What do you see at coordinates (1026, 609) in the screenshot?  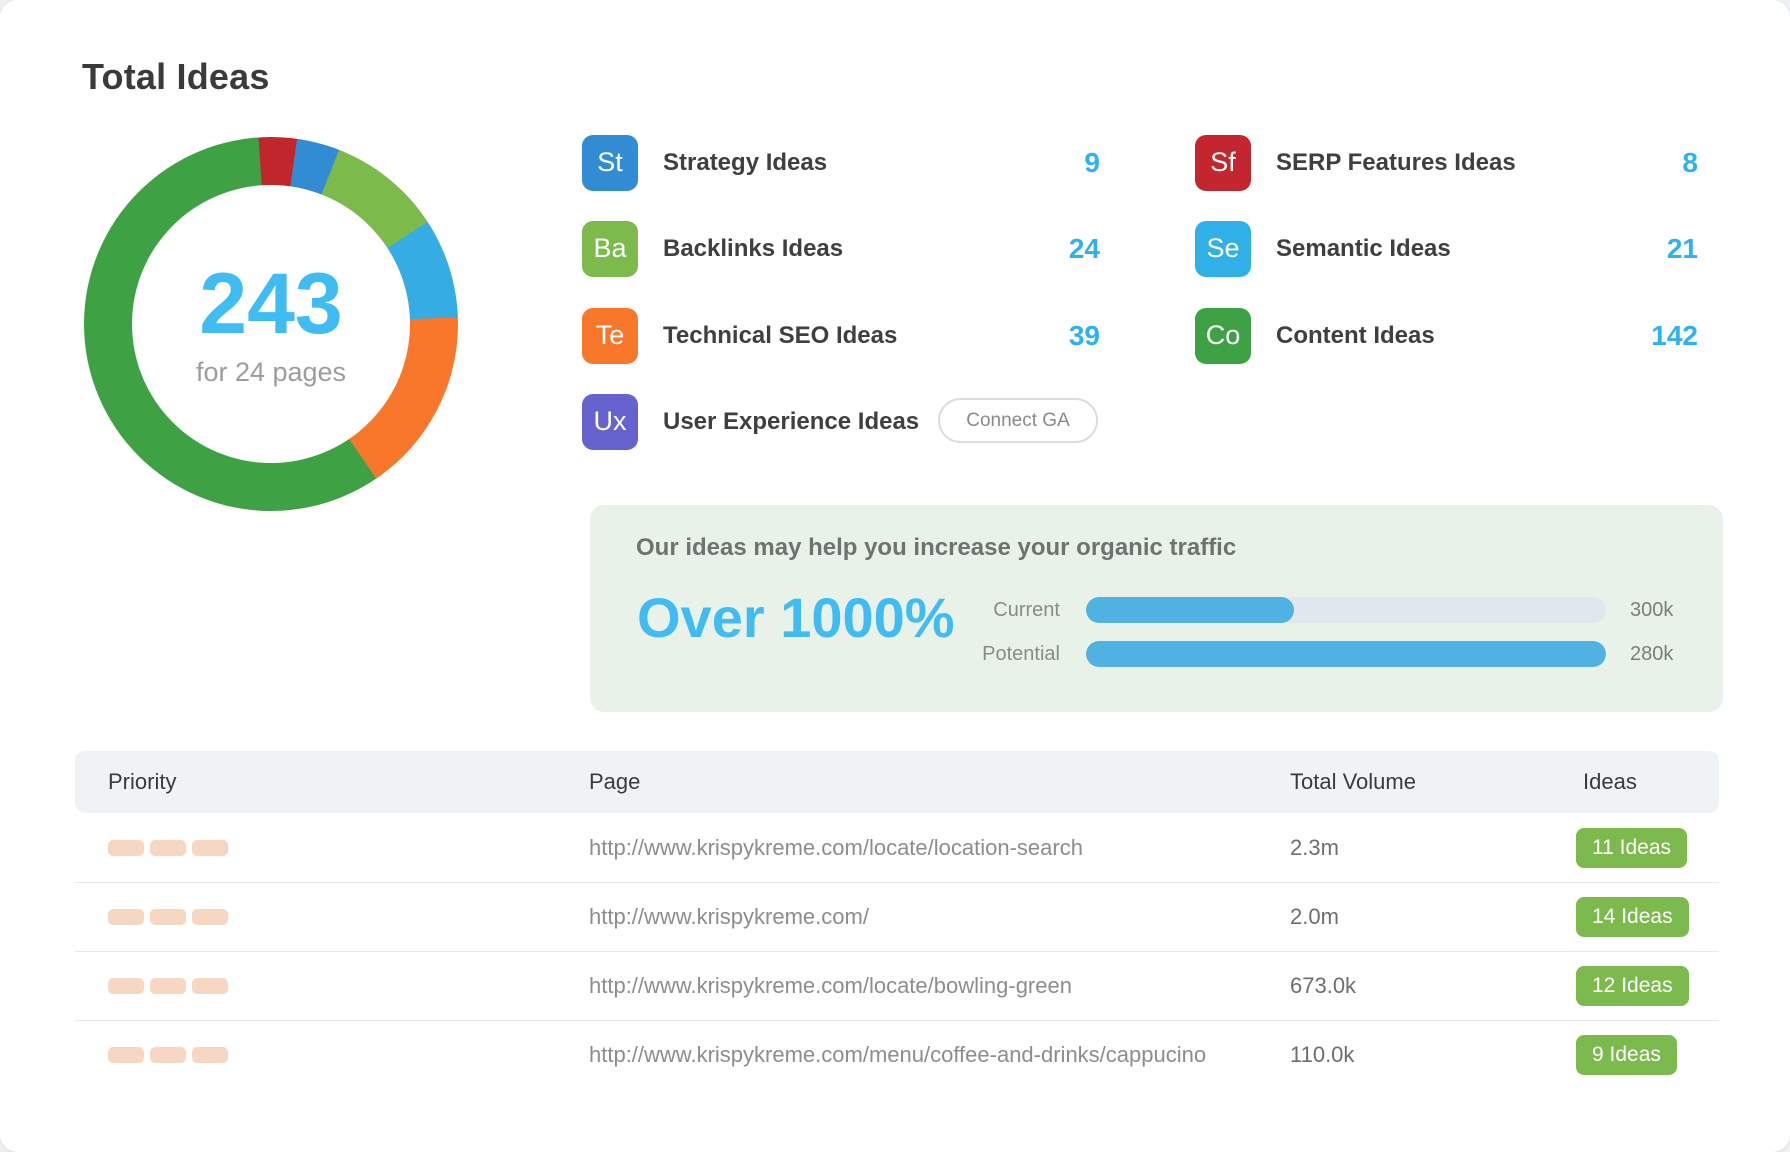 I see `current-bar-label: Current` at bounding box center [1026, 609].